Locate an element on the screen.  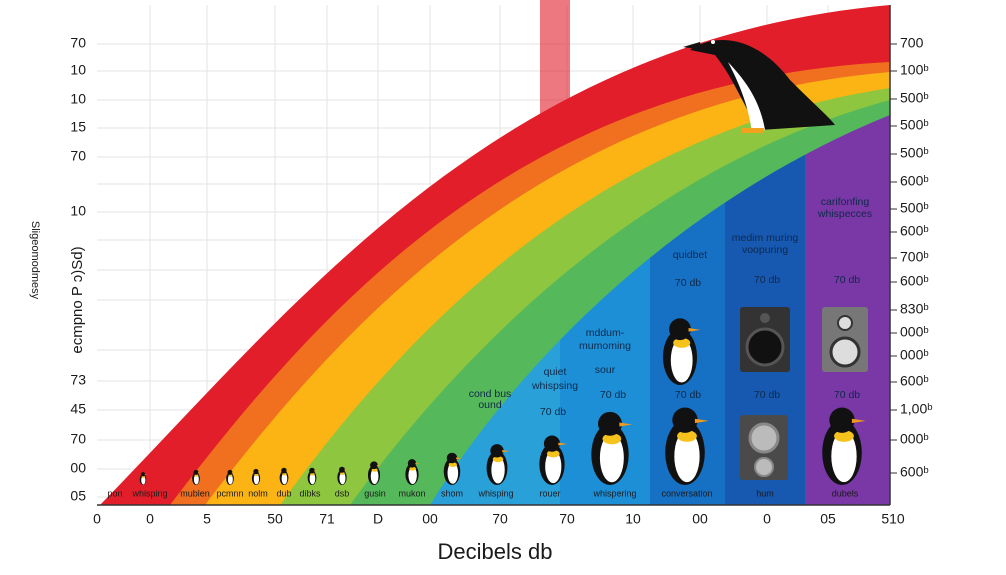
x-axis-title: Decibels db is located at coordinates (495, 551).